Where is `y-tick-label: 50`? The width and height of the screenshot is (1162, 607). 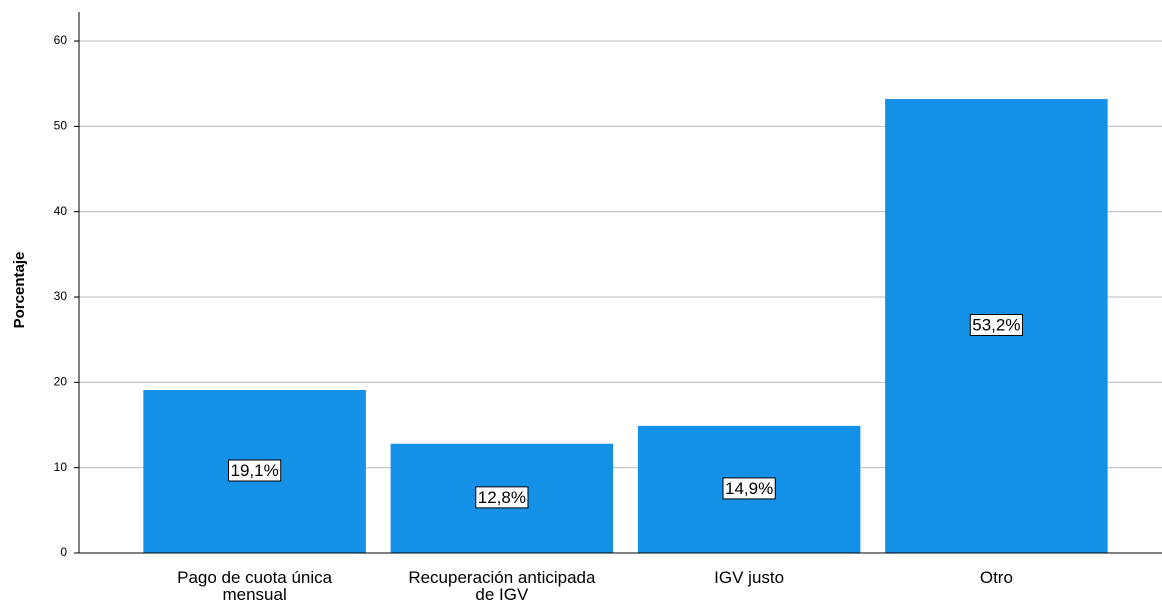 y-tick-label: 50 is located at coordinates (61, 126).